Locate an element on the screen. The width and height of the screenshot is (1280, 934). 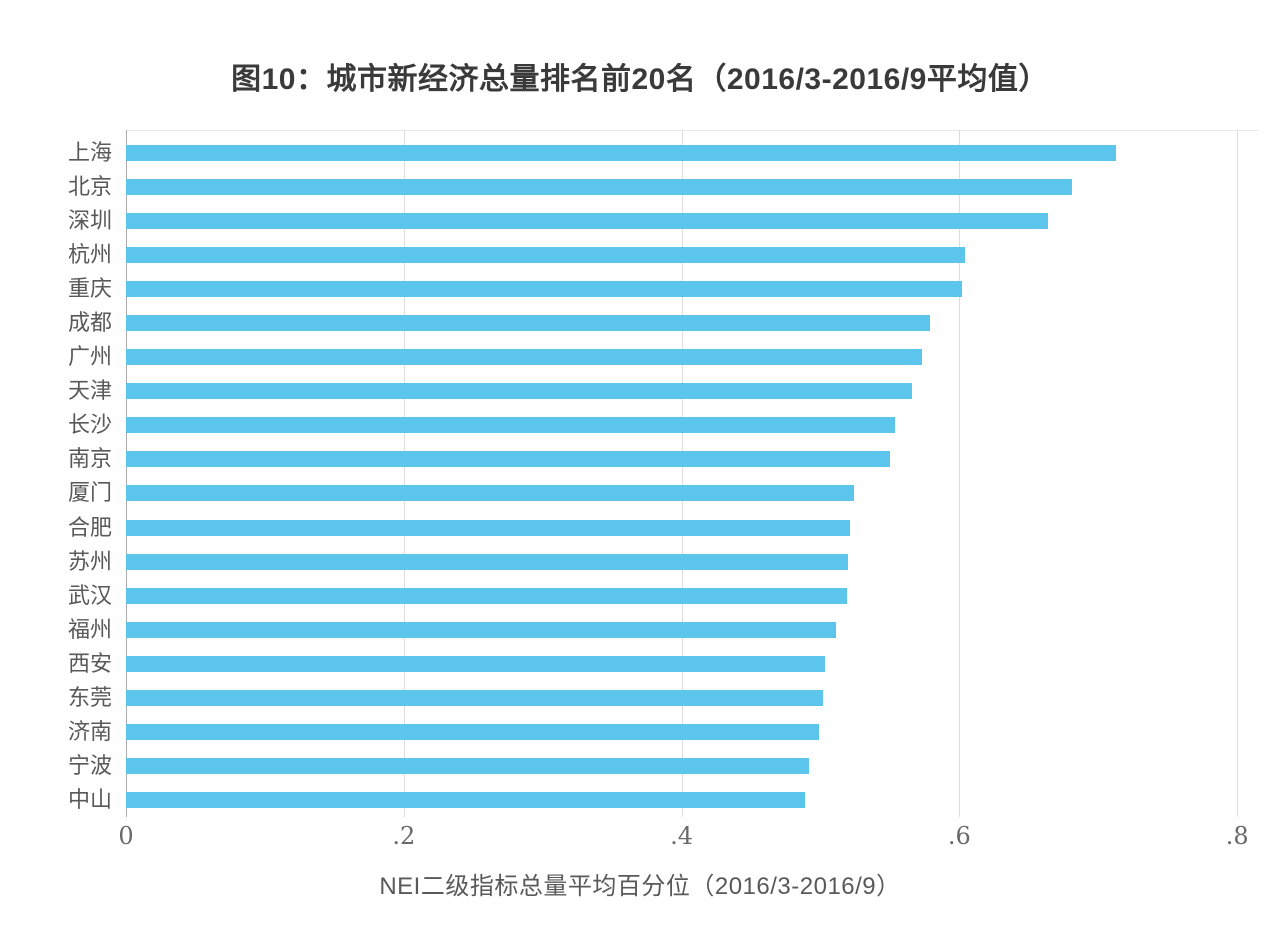
bar-北京 is located at coordinates (599, 187).